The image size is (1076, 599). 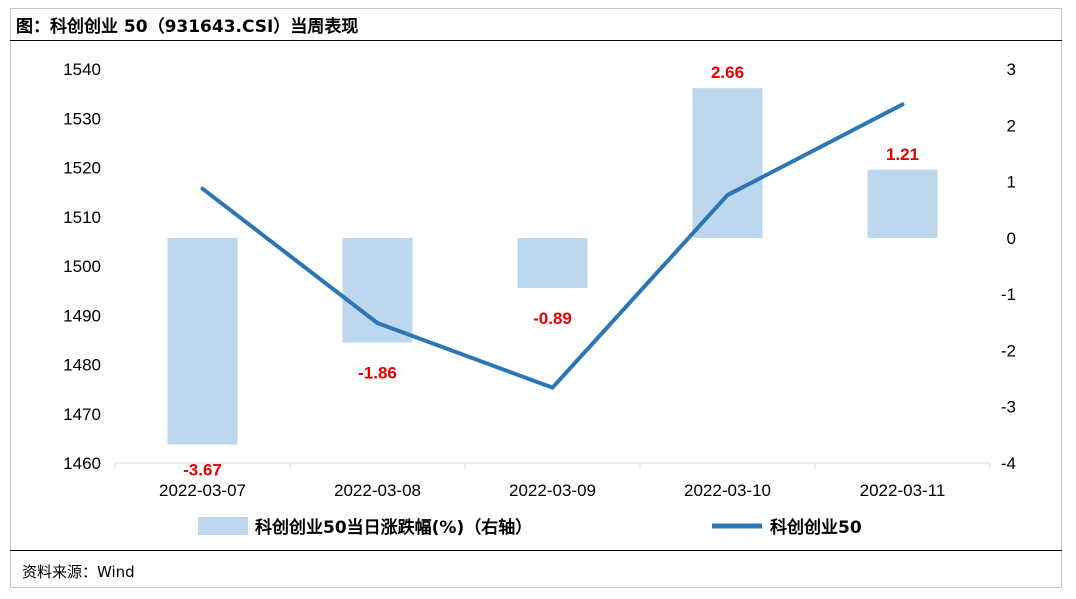 I want to click on data-label-2022-03-08: -1.86, so click(x=377, y=373).